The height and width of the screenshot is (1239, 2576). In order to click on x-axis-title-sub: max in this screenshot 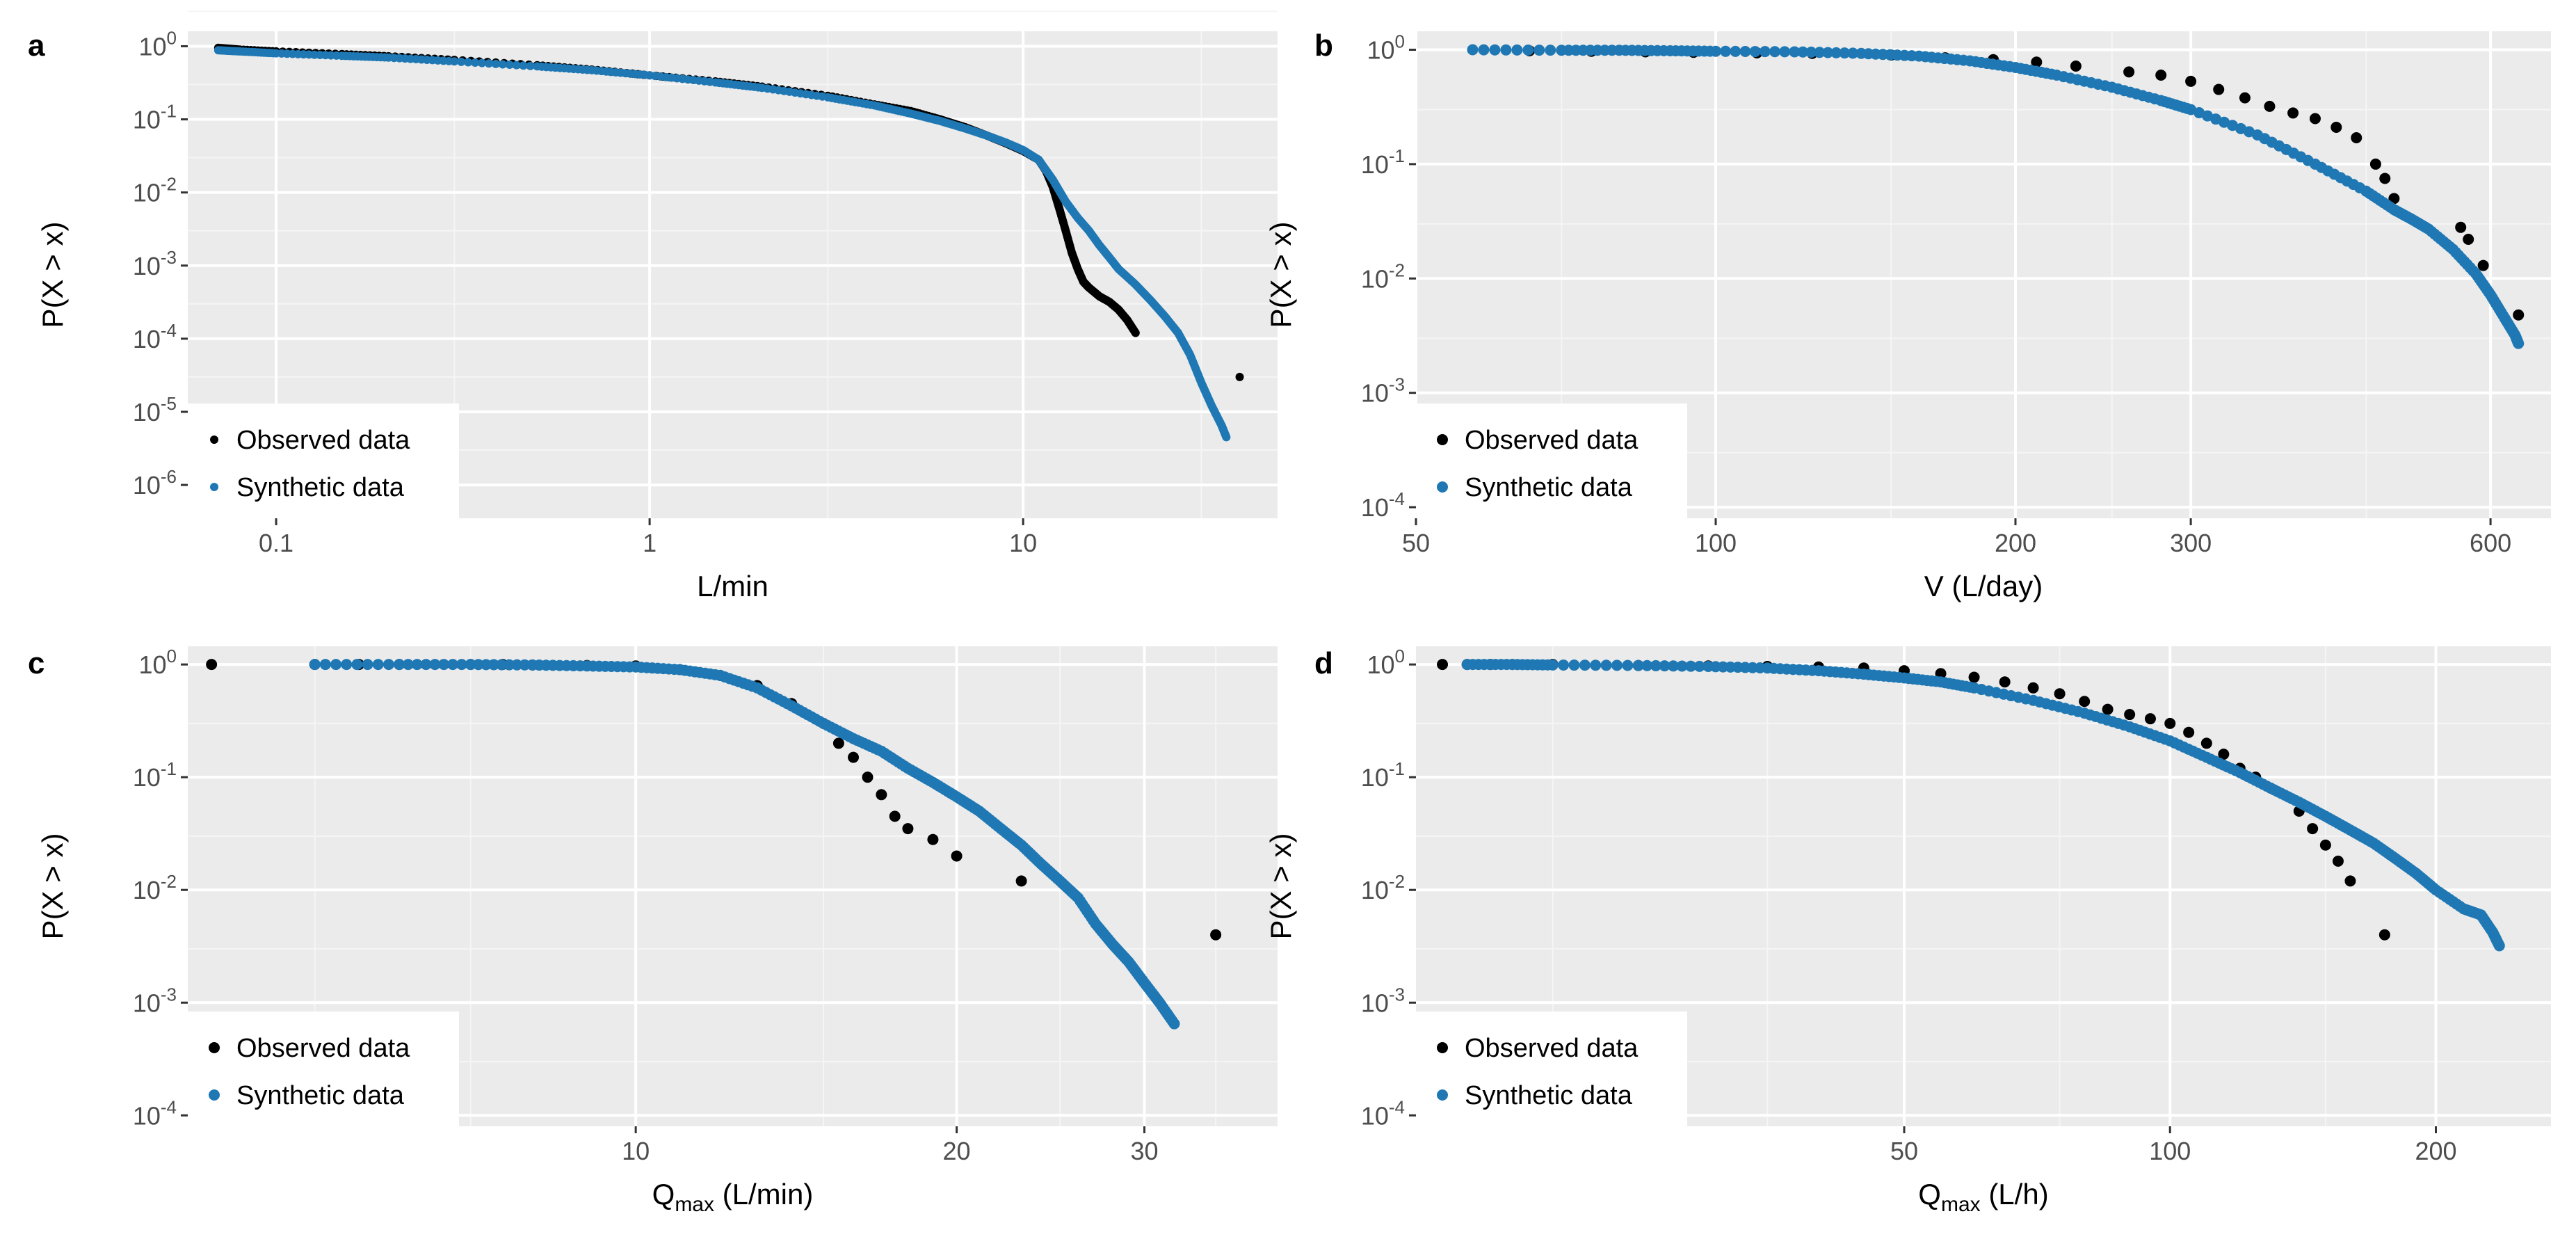, I will do `click(1961, 1204)`.